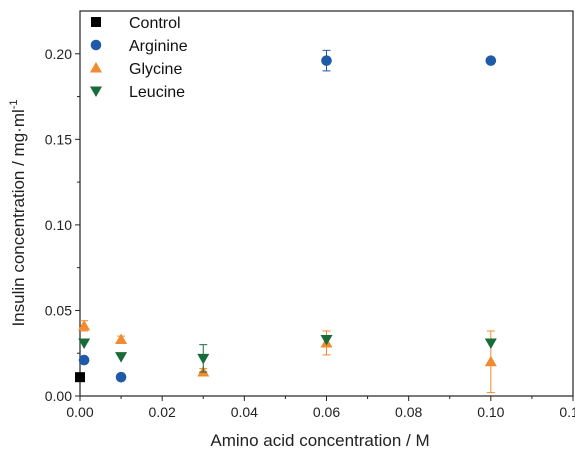  What do you see at coordinates (58, 54) in the screenshot?
I see `y-tick-label: 0.20` at bounding box center [58, 54].